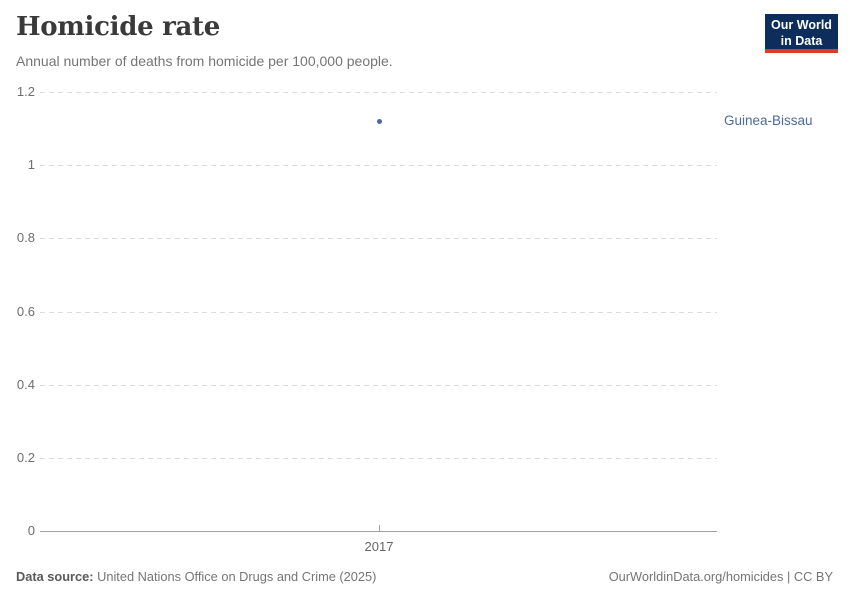 The height and width of the screenshot is (600, 850). What do you see at coordinates (801, 25) in the screenshot?
I see `owid-logo-line1: Our World` at bounding box center [801, 25].